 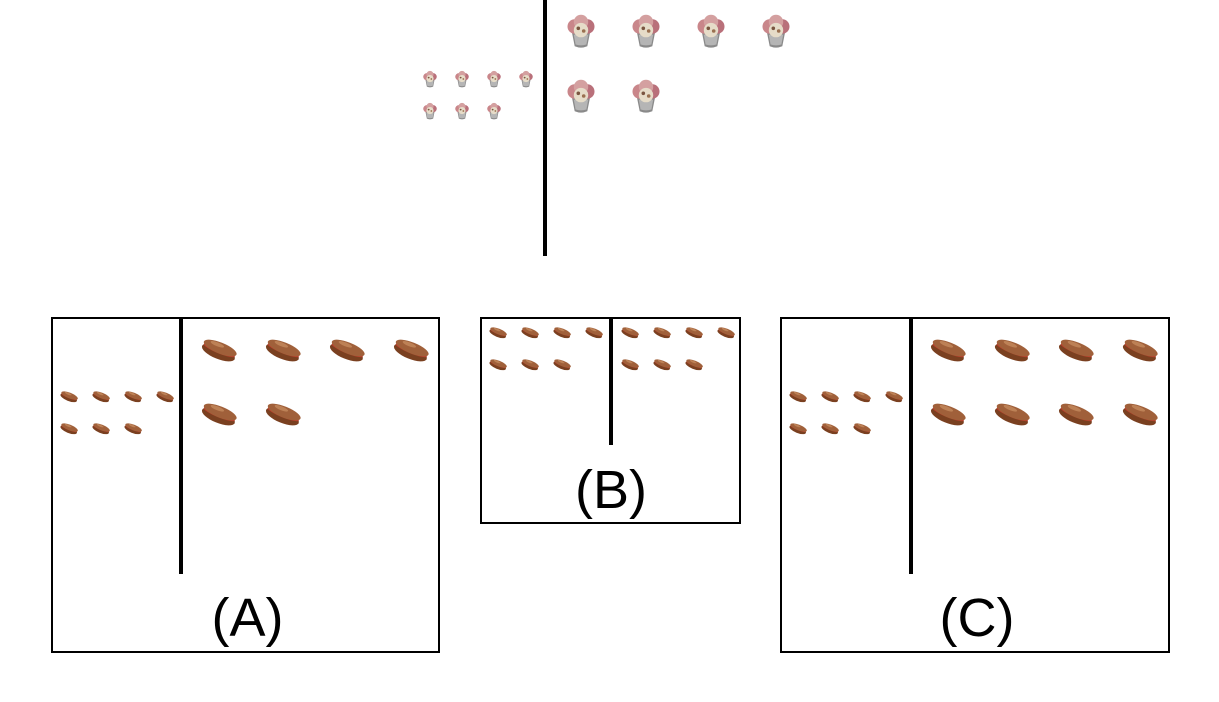 I want to click on stimulus-divider, so click(x=545, y=128).